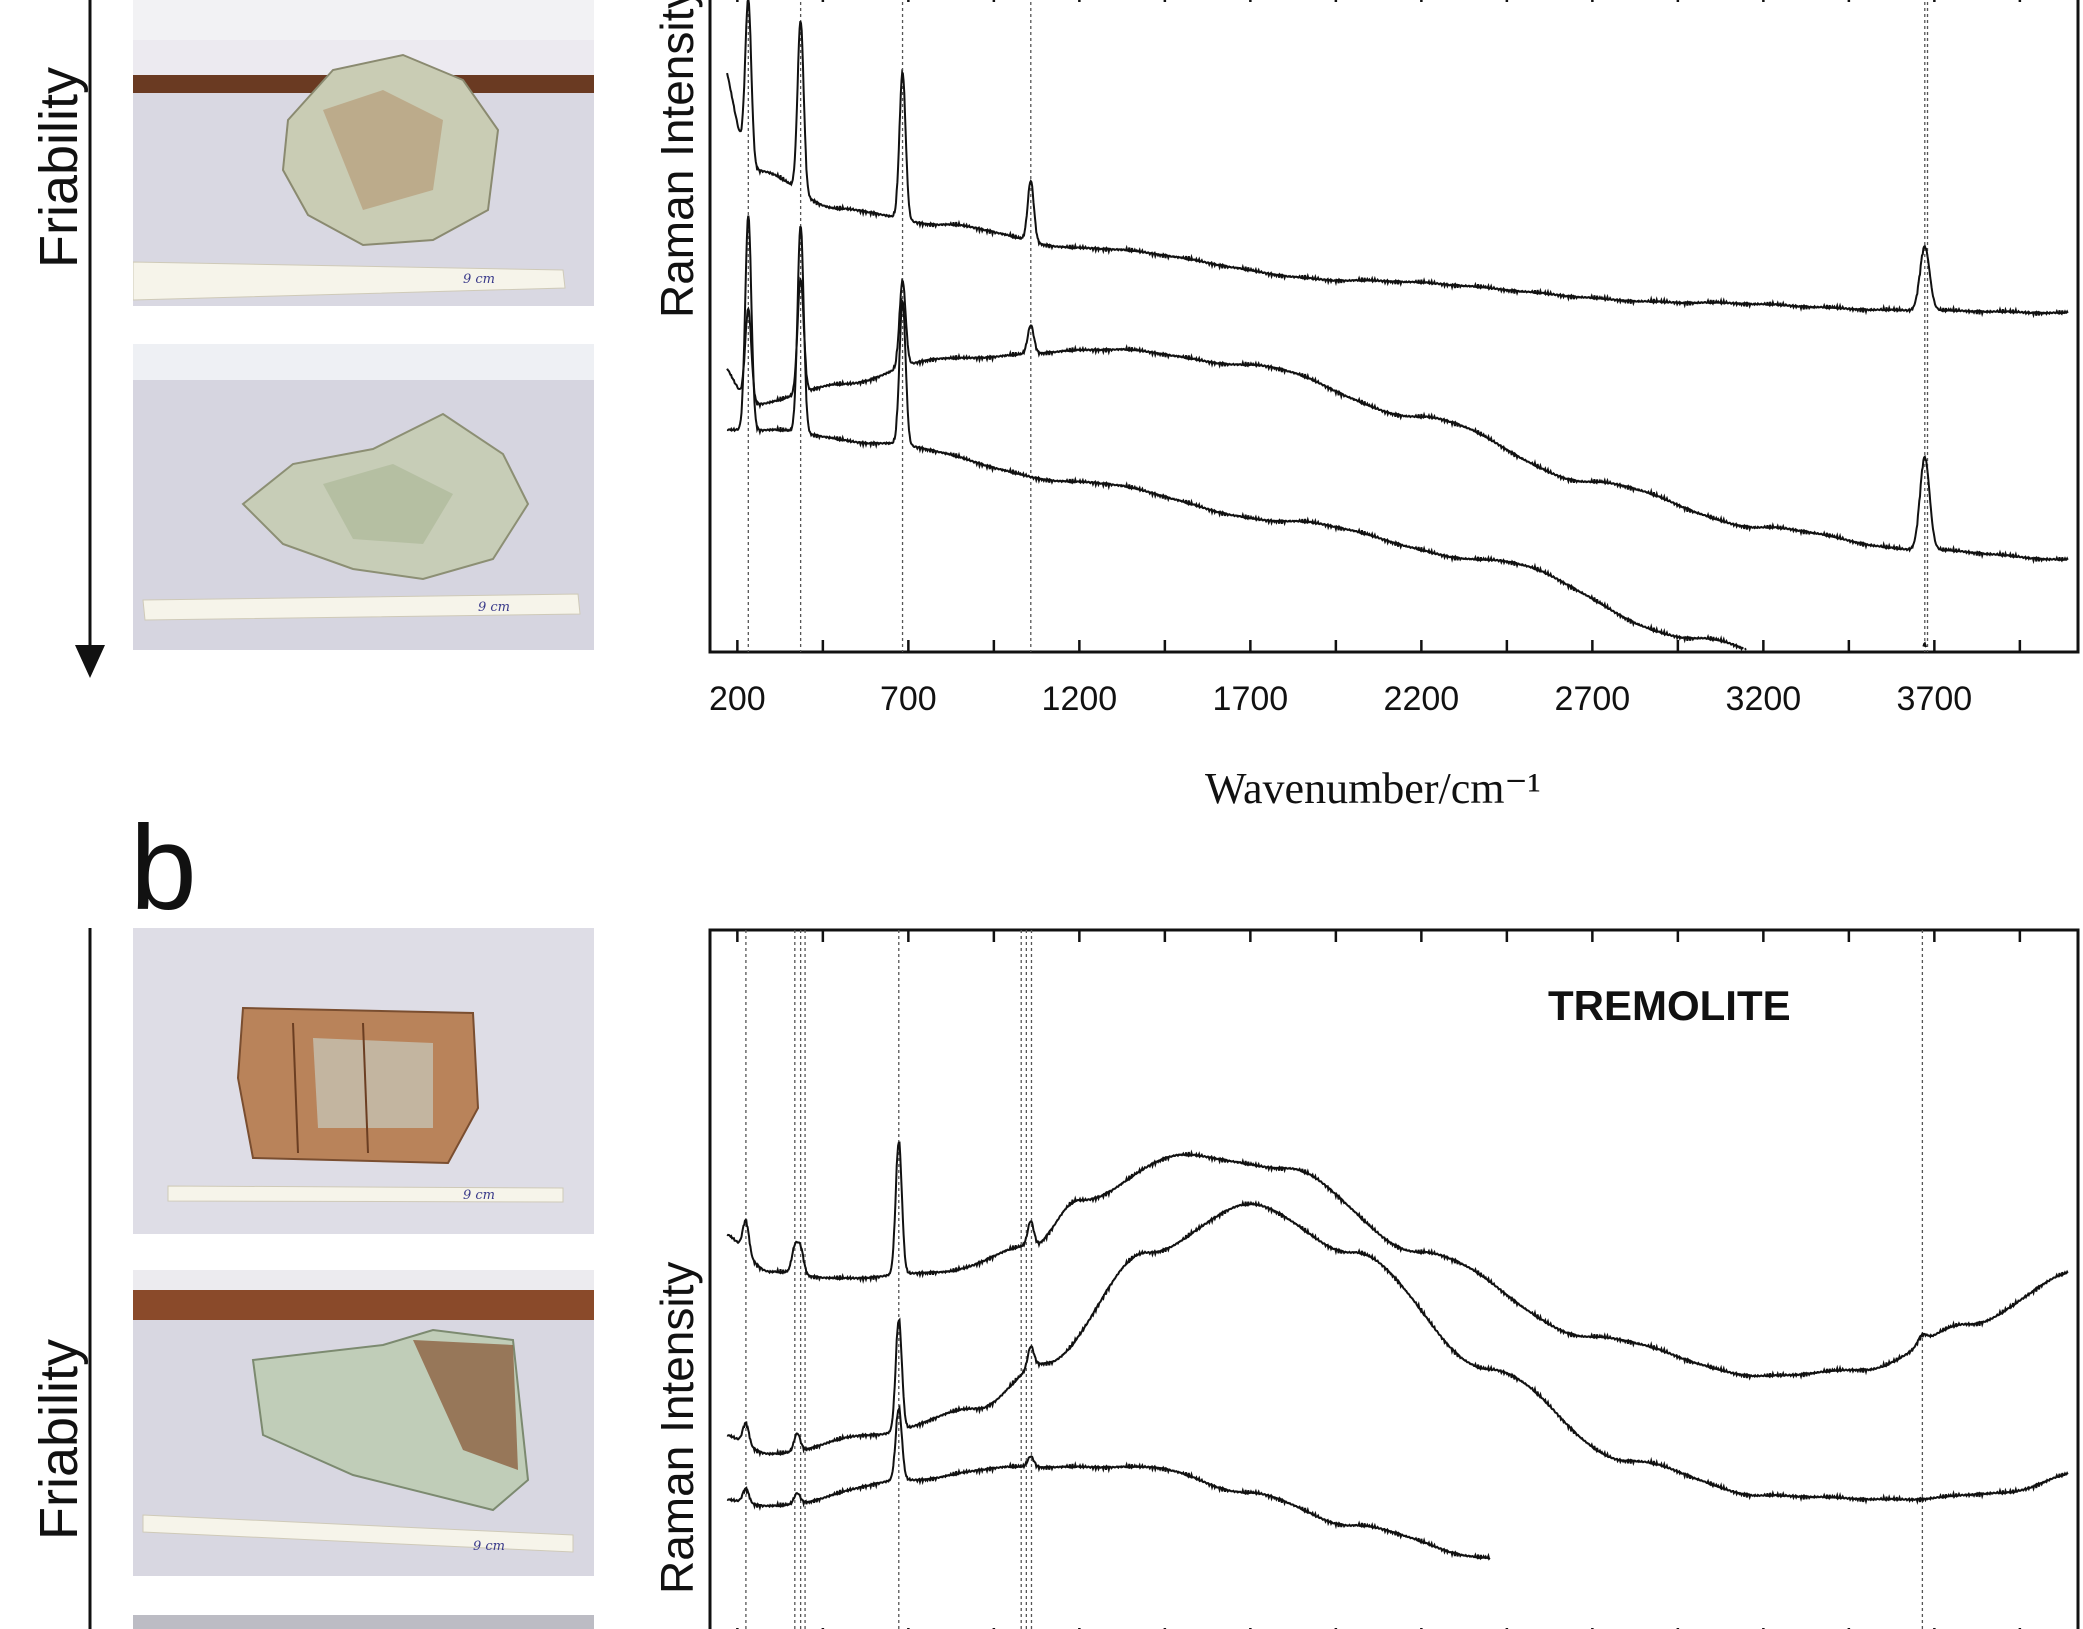 Image resolution: width=2083 pixels, height=1629 pixels. What do you see at coordinates (1422, 699) in the screenshot?
I see `x-tick-label: 2200` at bounding box center [1422, 699].